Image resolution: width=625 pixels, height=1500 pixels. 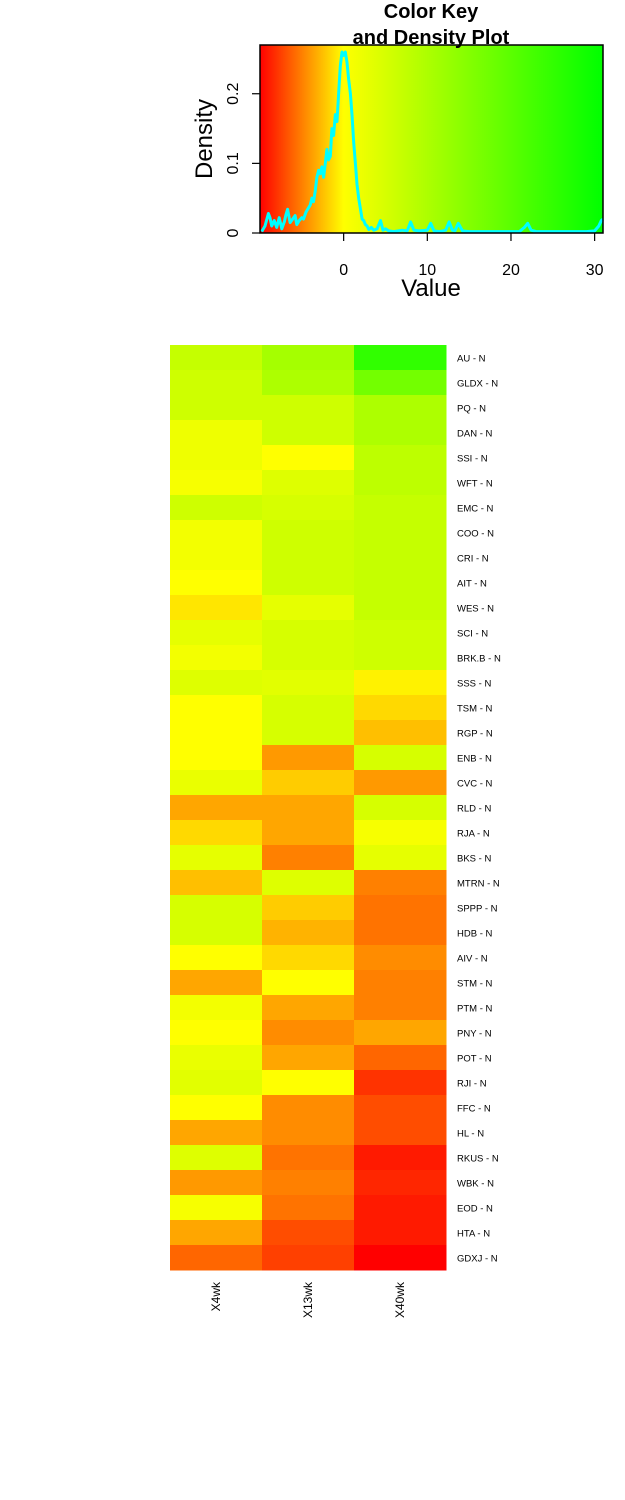 What do you see at coordinates (472, 634) in the screenshot?
I see `heatmap-row-label: SCI - N` at bounding box center [472, 634].